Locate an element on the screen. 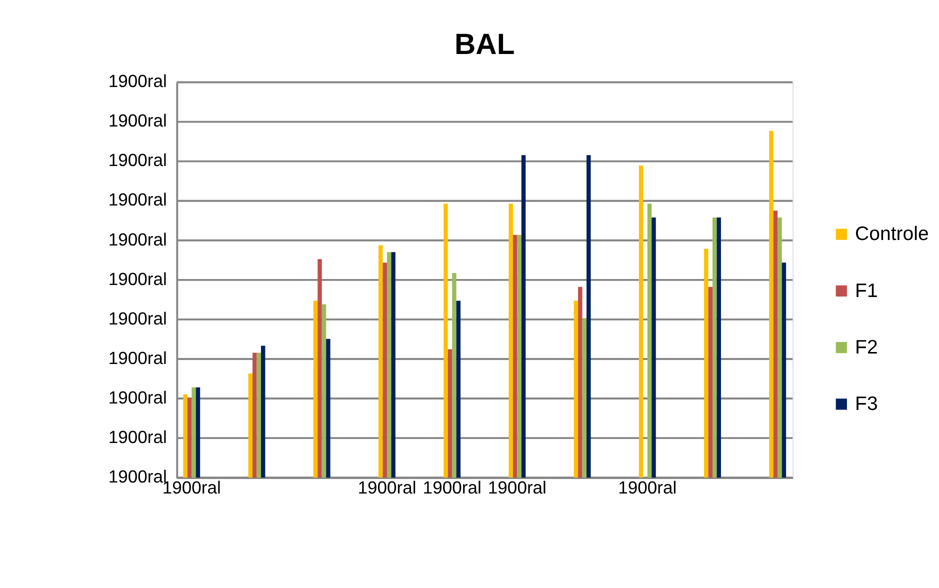 Image resolution: width=939 pixels, height=588 pixels. legend-label: F2 is located at coordinates (866, 347).